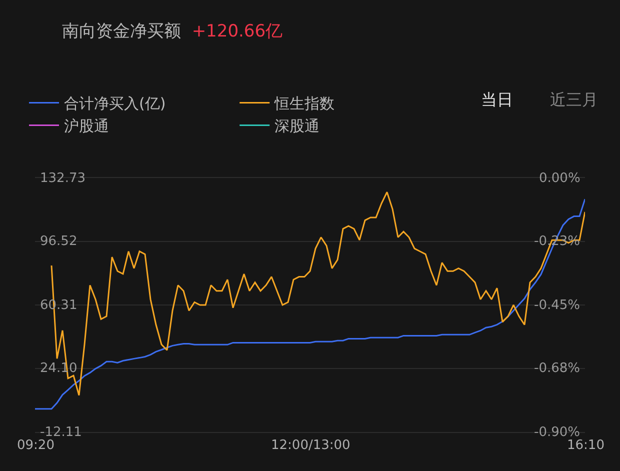 The height and width of the screenshot is (471, 620). I want to click on y2-tick-label: 0.00%, so click(559, 178).